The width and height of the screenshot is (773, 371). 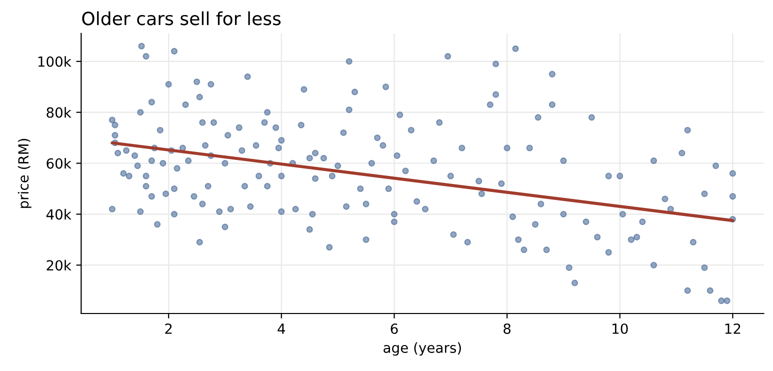 I want to click on y-tick-label: 80k, so click(x=59, y=112).